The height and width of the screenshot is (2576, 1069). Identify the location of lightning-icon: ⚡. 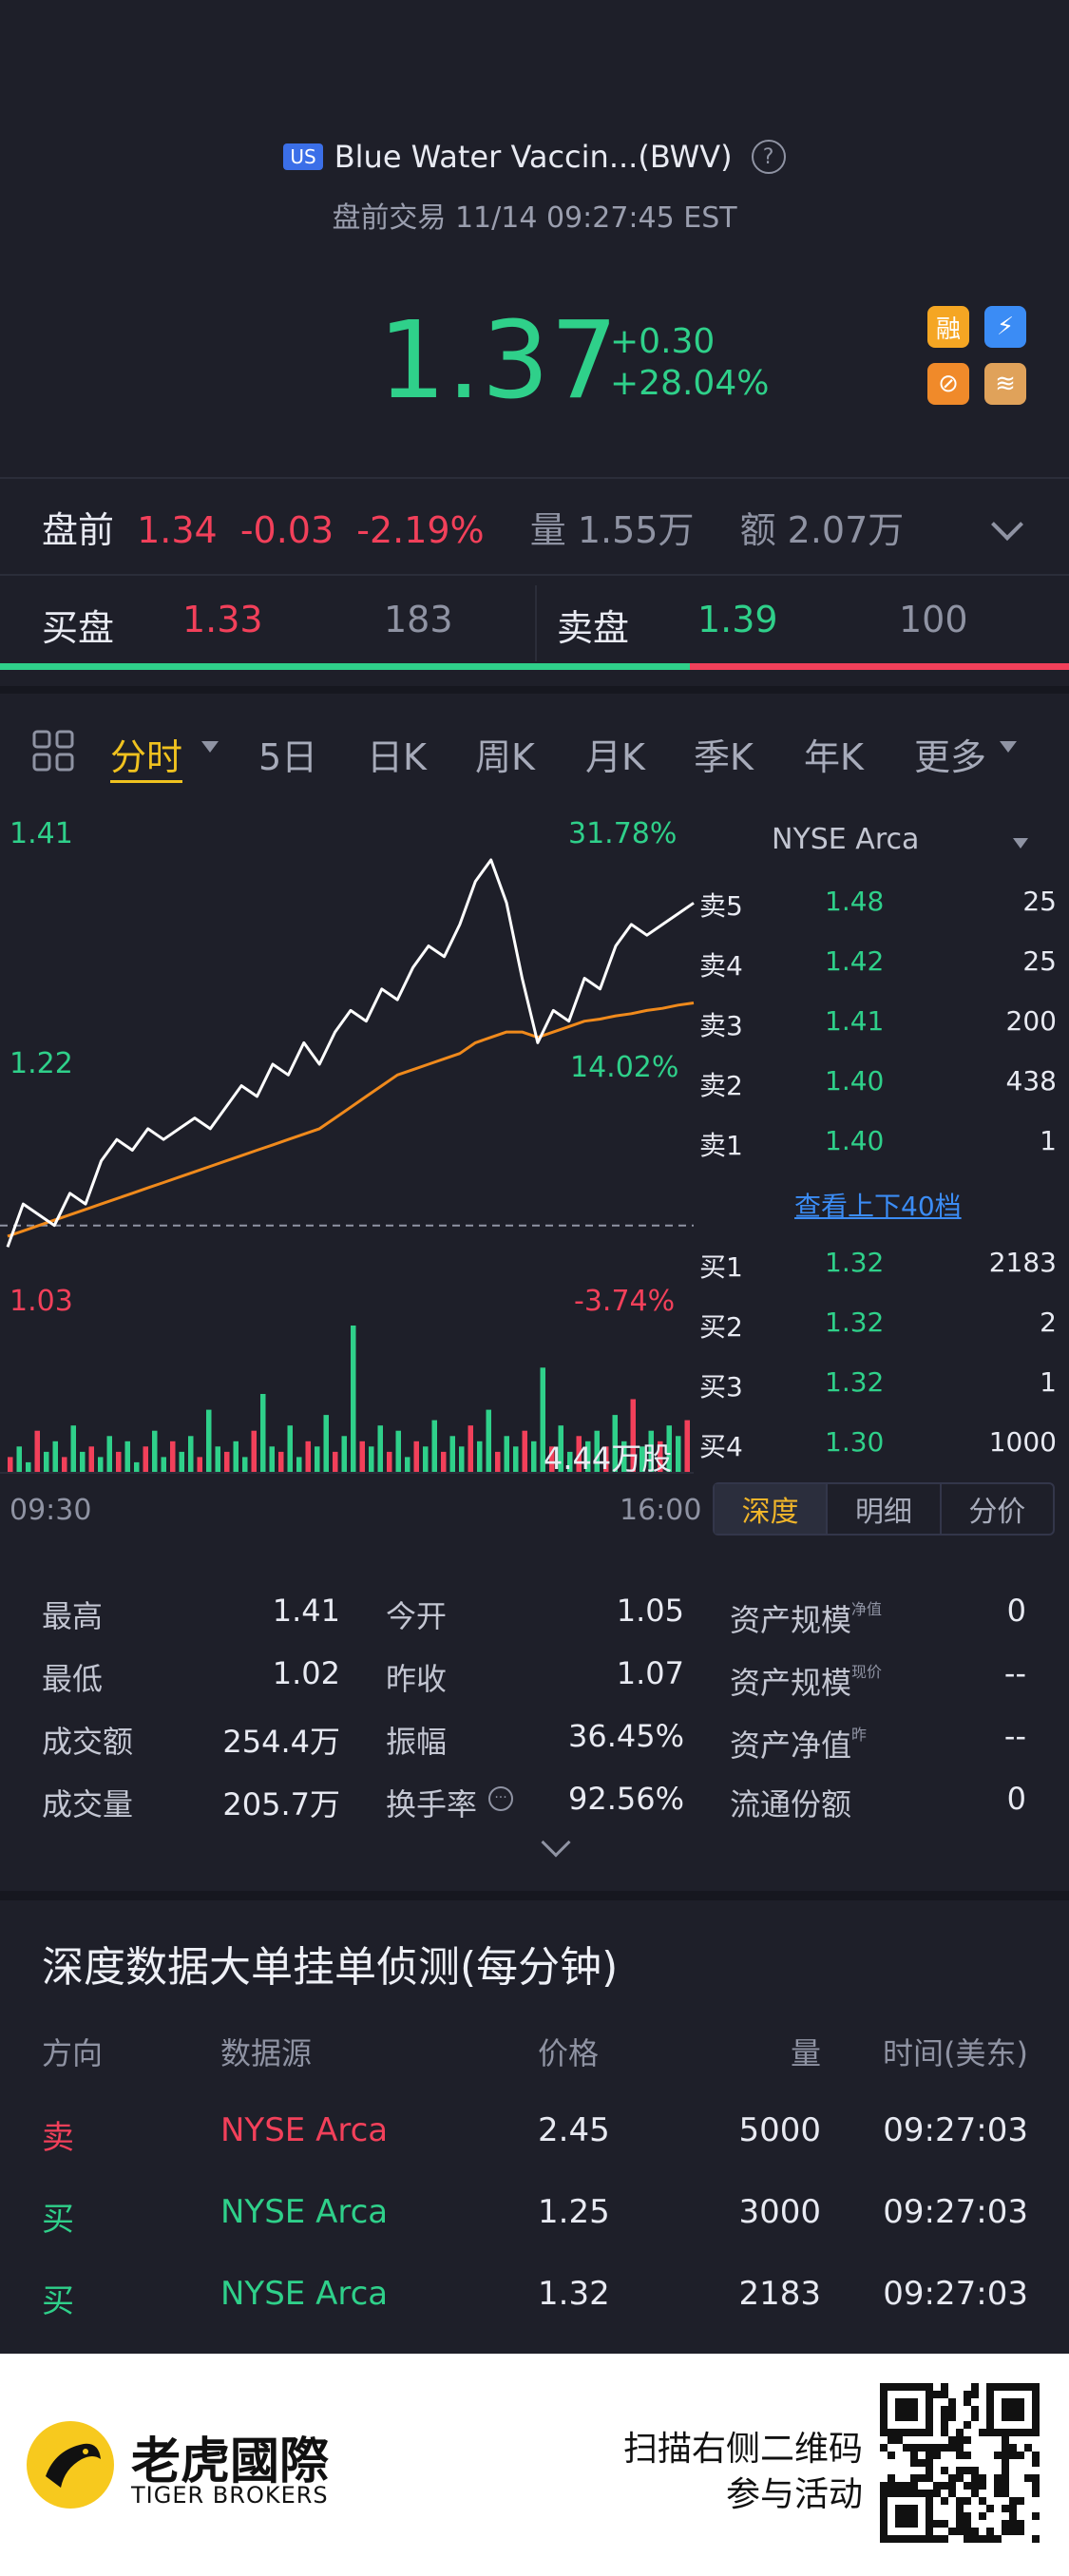
(1005, 327).